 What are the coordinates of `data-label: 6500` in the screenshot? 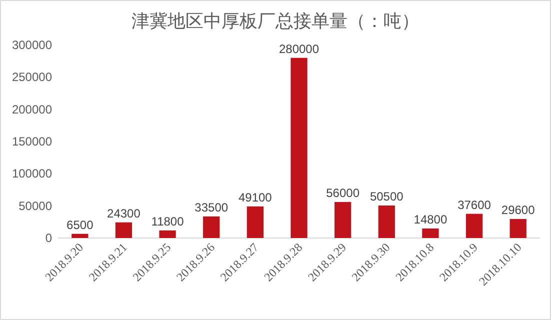 It's located at (80, 225).